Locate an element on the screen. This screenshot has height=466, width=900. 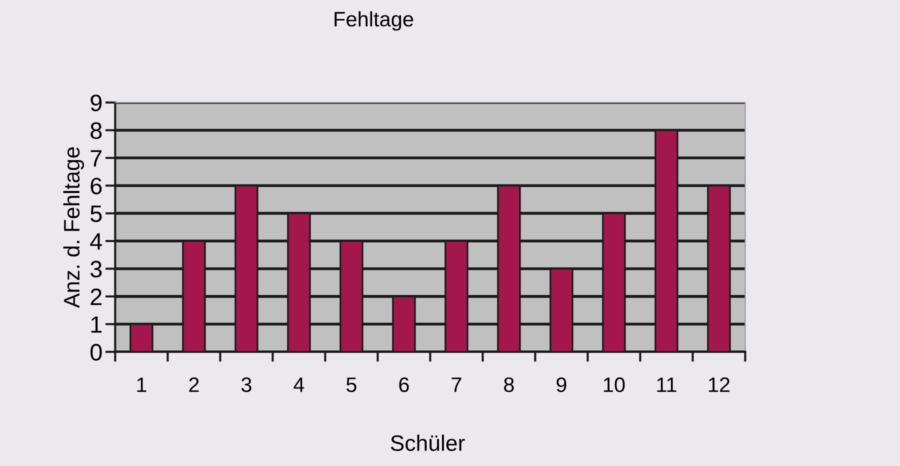
x-tick-label: 4 is located at coordinates (299, 385).